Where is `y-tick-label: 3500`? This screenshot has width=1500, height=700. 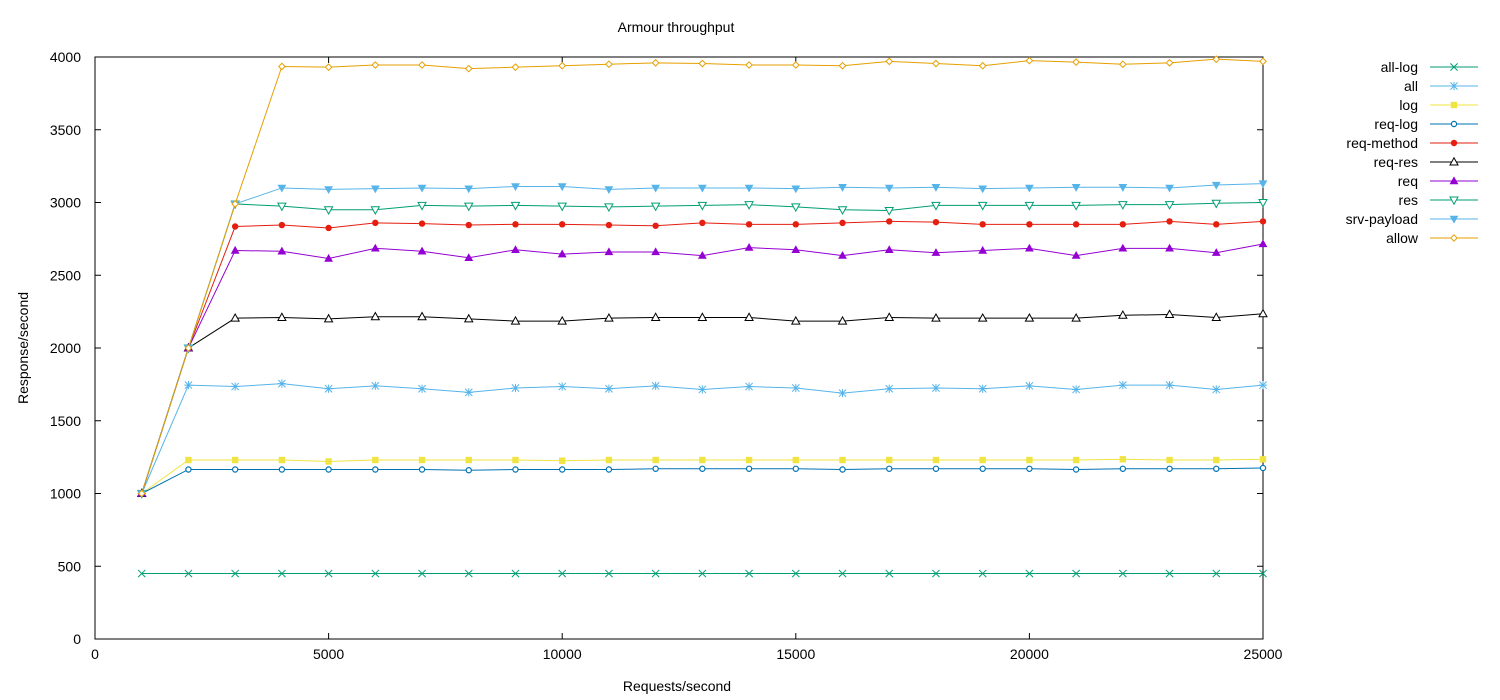
y-tick-label: 3500 is located at coordinates (65, 130).